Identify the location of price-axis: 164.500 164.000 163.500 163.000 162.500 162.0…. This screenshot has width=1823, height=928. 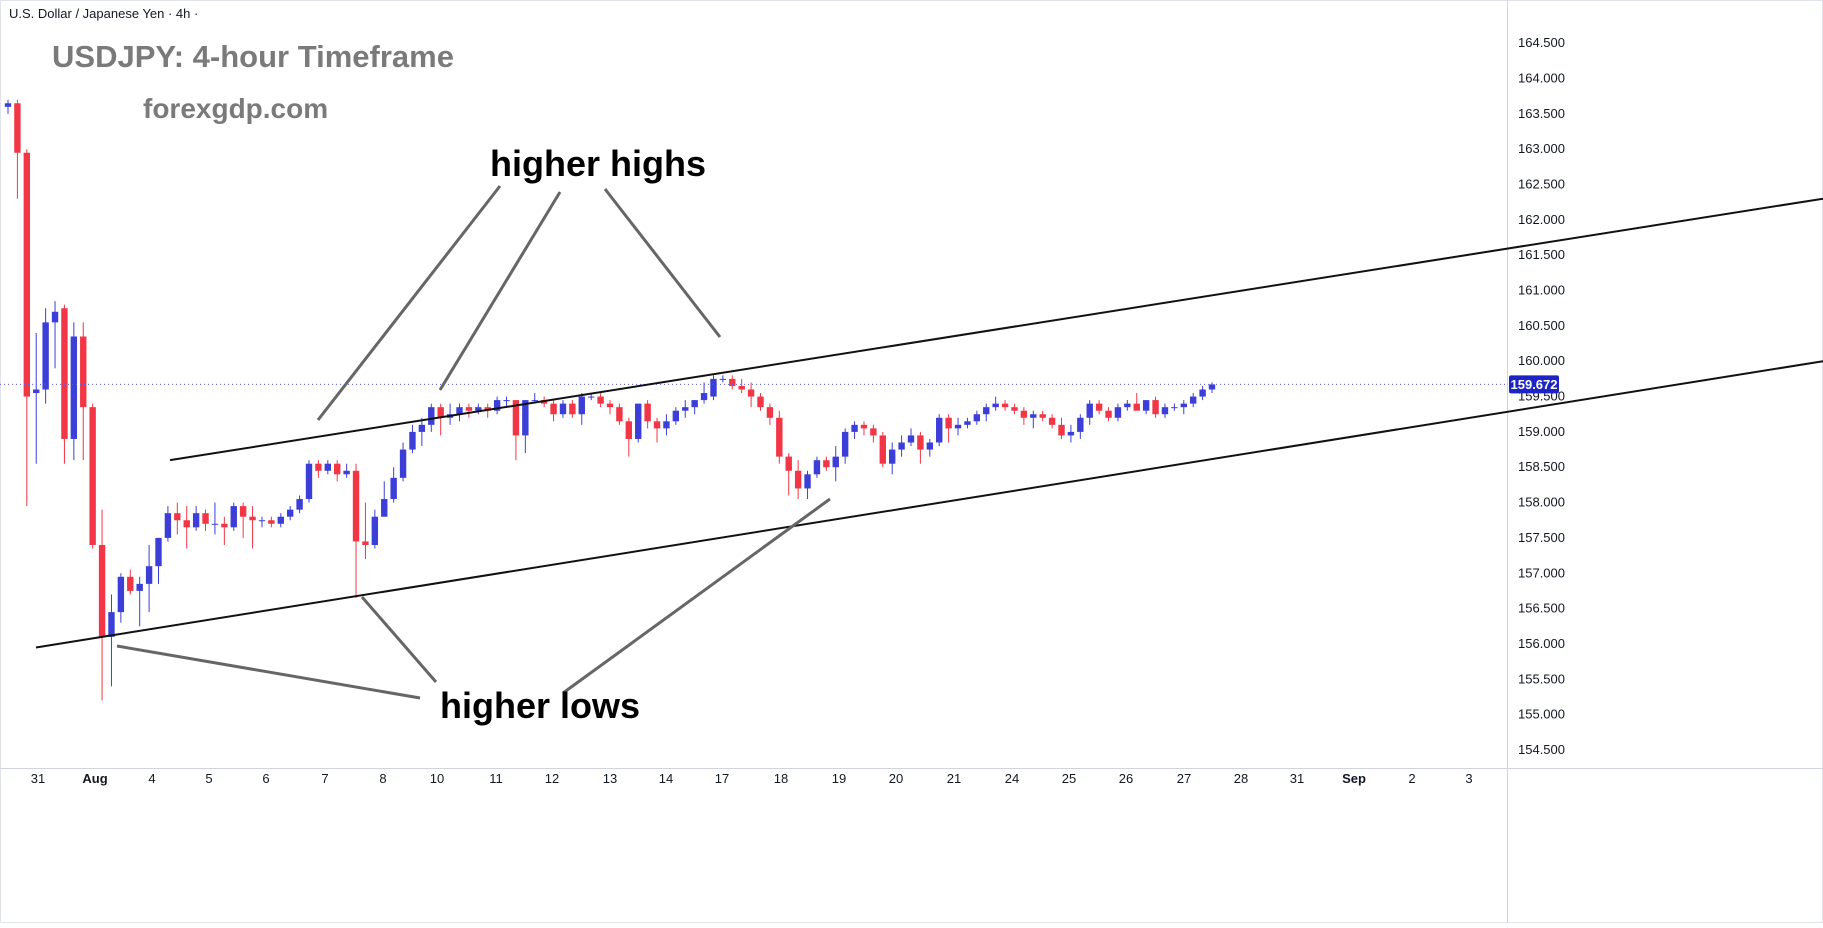
(1541, 396).